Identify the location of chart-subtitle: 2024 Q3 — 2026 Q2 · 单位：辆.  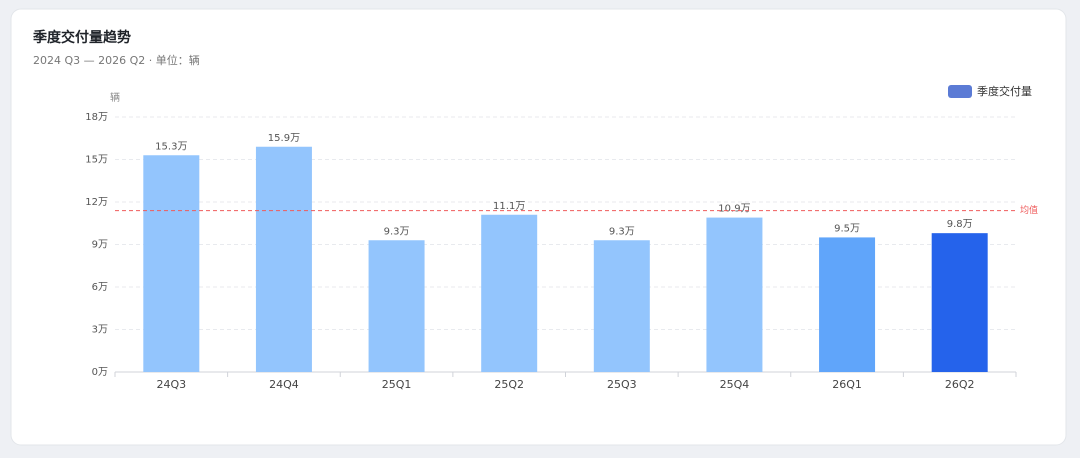
(116, 60).